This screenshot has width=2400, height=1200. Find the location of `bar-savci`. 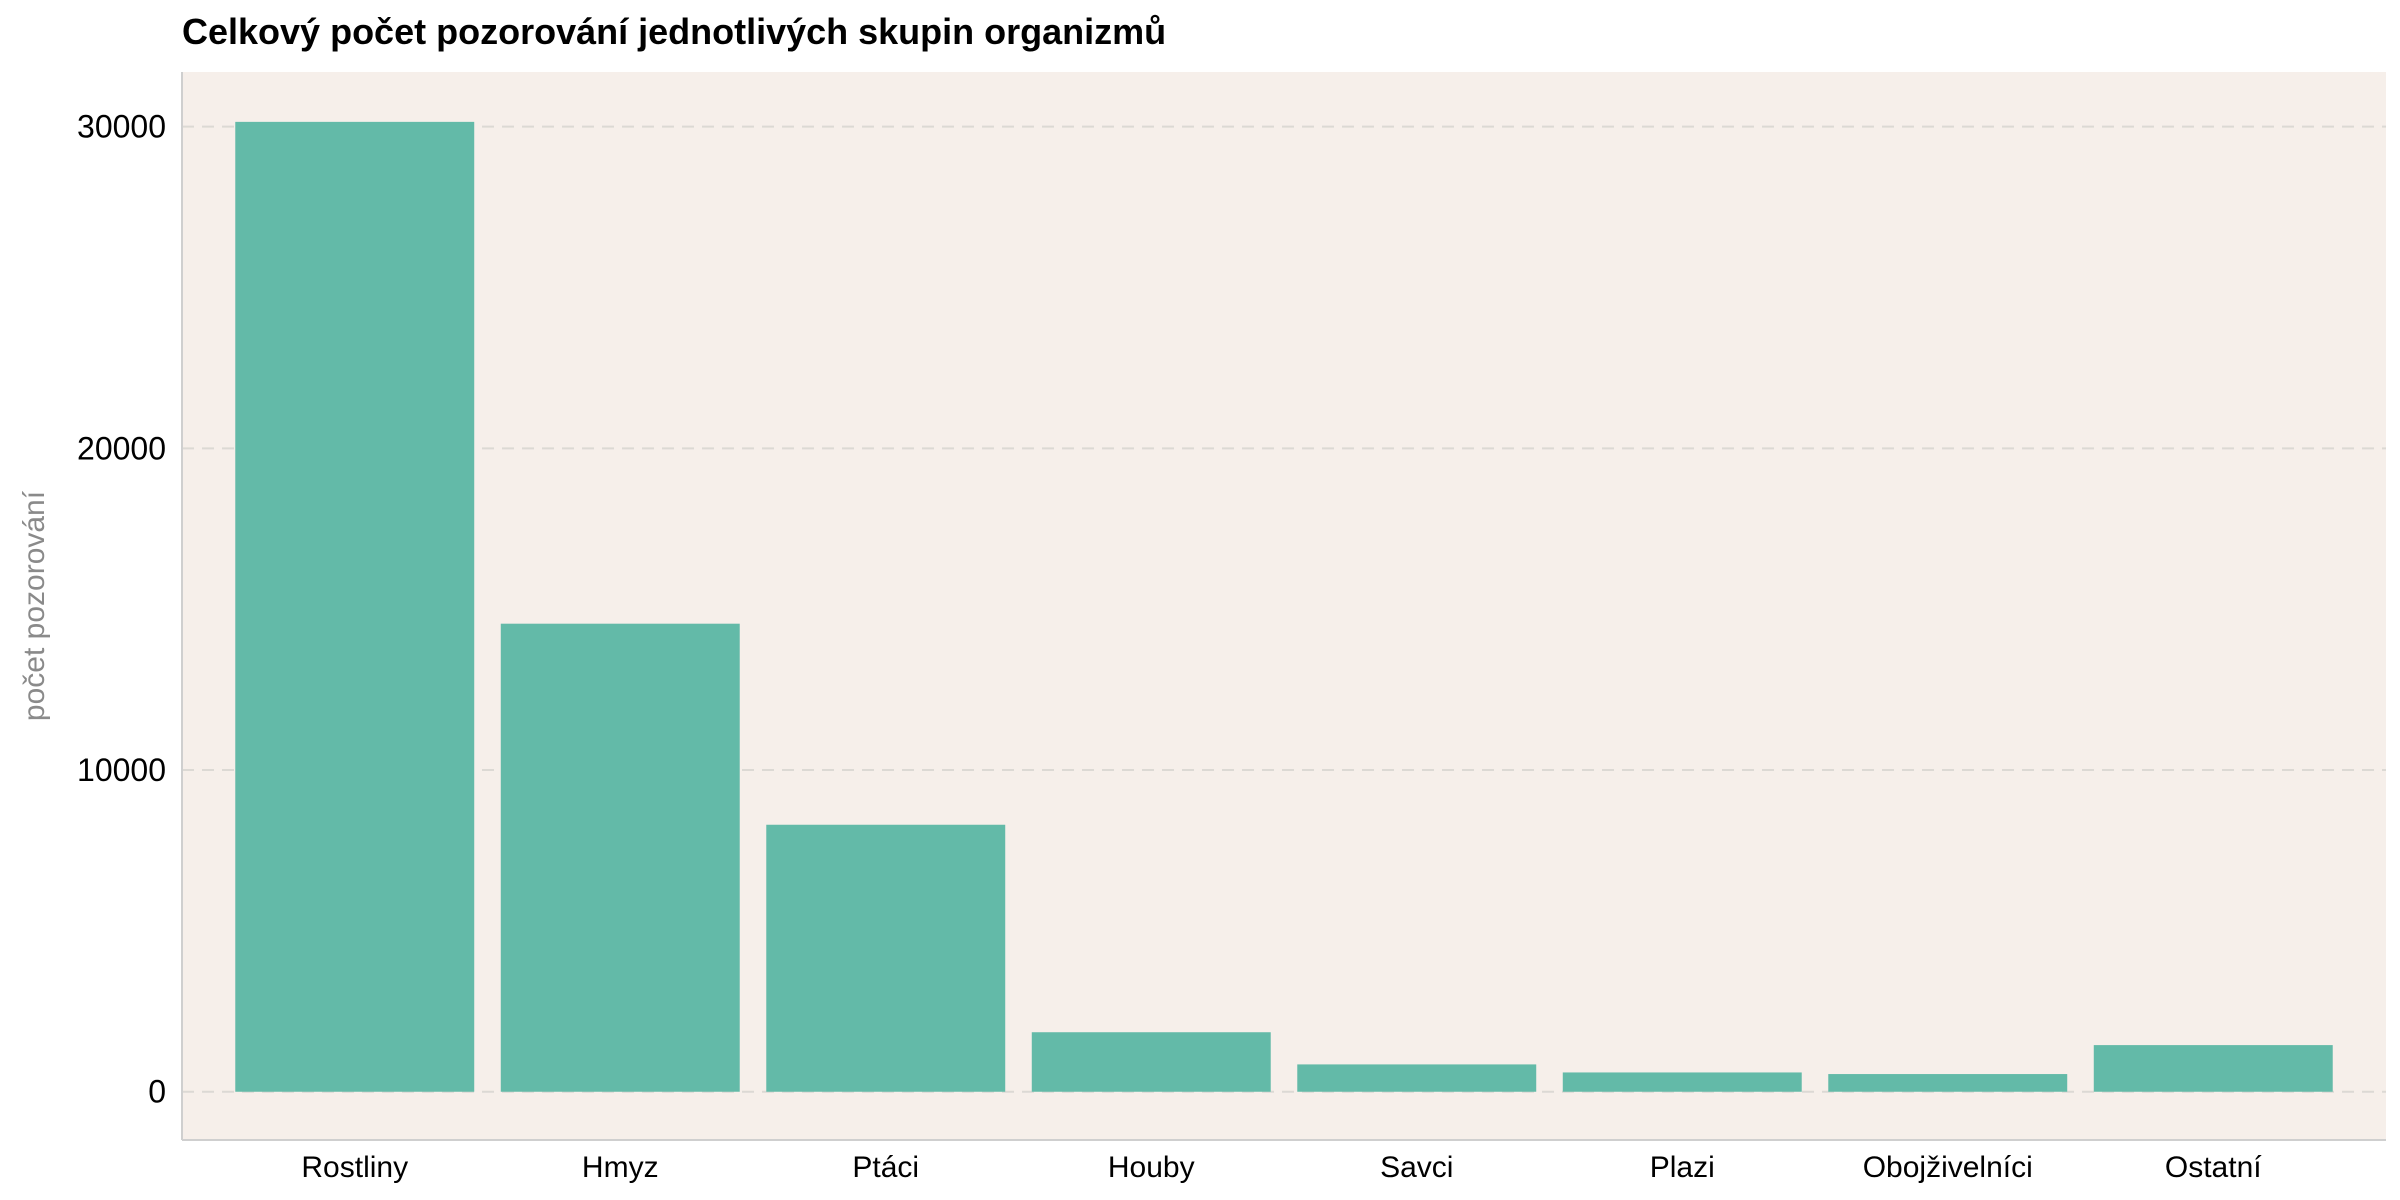

bar-savci is located at coordinates (1417, 1078).